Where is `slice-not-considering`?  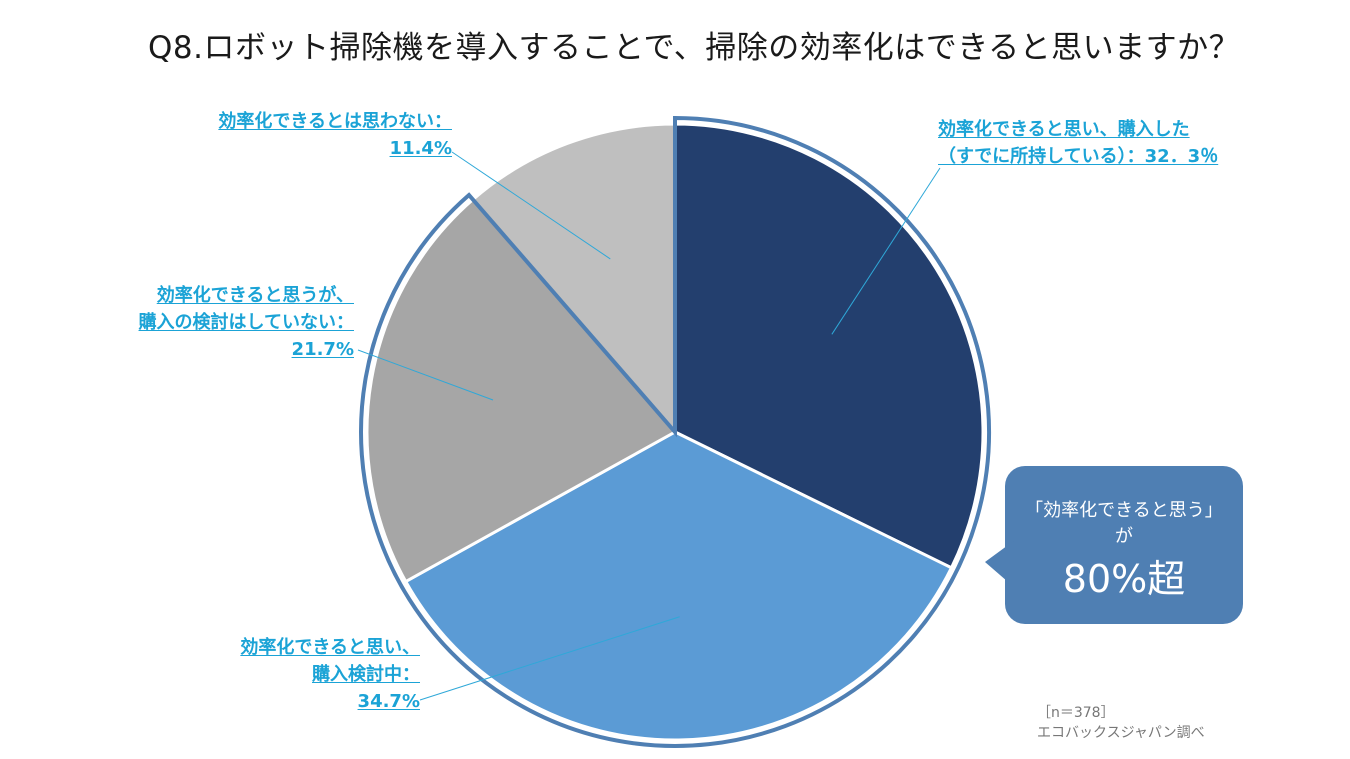
slice-not-considering is located at coordinates (521, 390).